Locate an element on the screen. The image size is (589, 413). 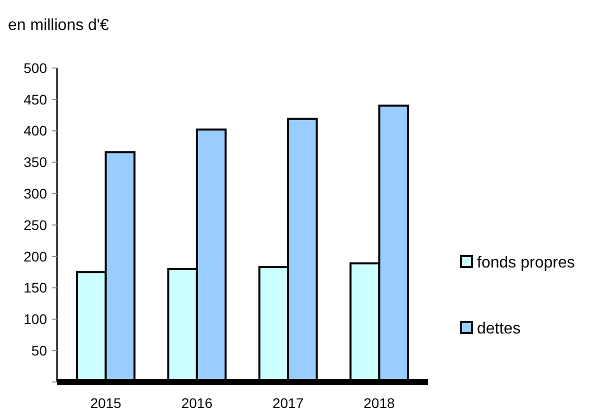
y-tick-label: 450 is located at coordinates (36, 99).